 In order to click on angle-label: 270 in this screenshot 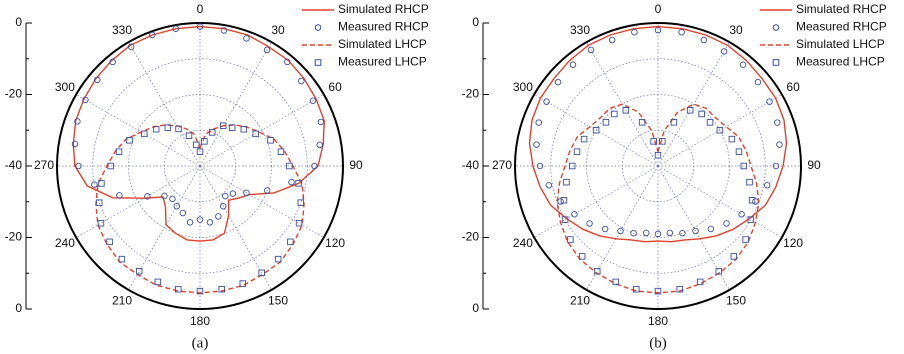, I will do `click(44, 165)`.